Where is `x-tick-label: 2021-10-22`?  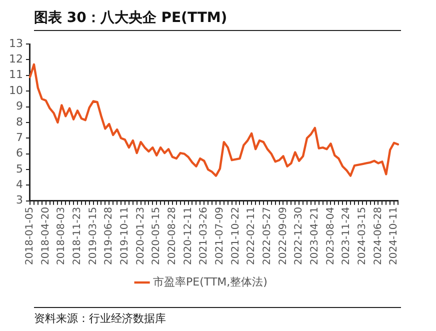 x-tick-label: 2021-10-22 is located at coordinates (236, 236).